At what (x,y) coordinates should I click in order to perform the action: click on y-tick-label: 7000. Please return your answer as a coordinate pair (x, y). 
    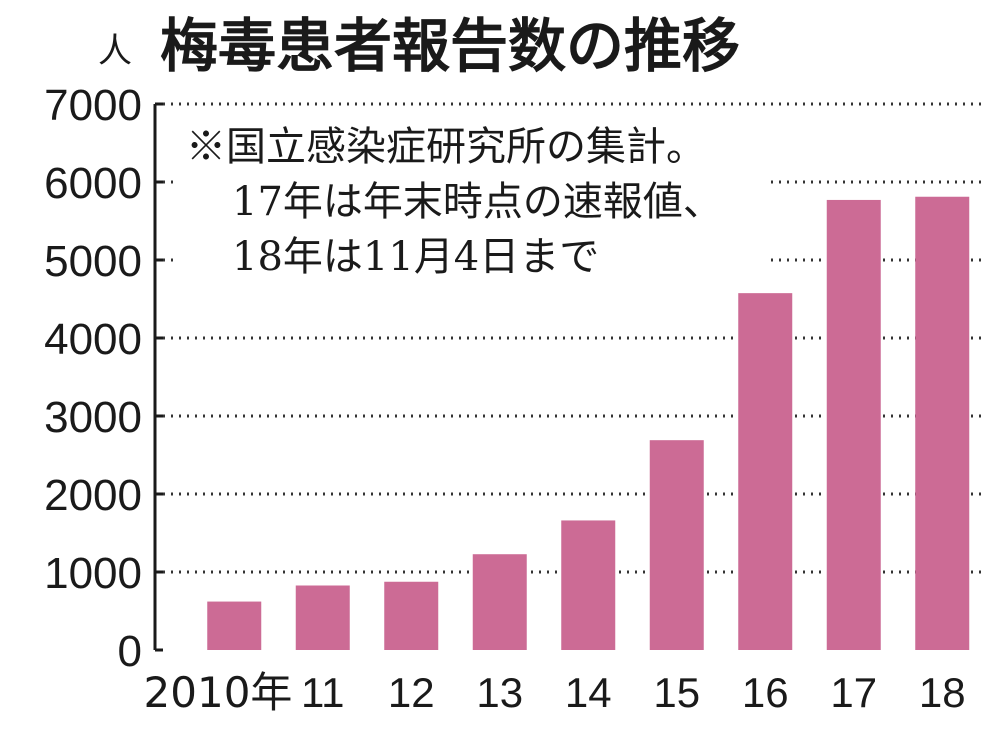
    Looking at the image, I should click on (93, 105).